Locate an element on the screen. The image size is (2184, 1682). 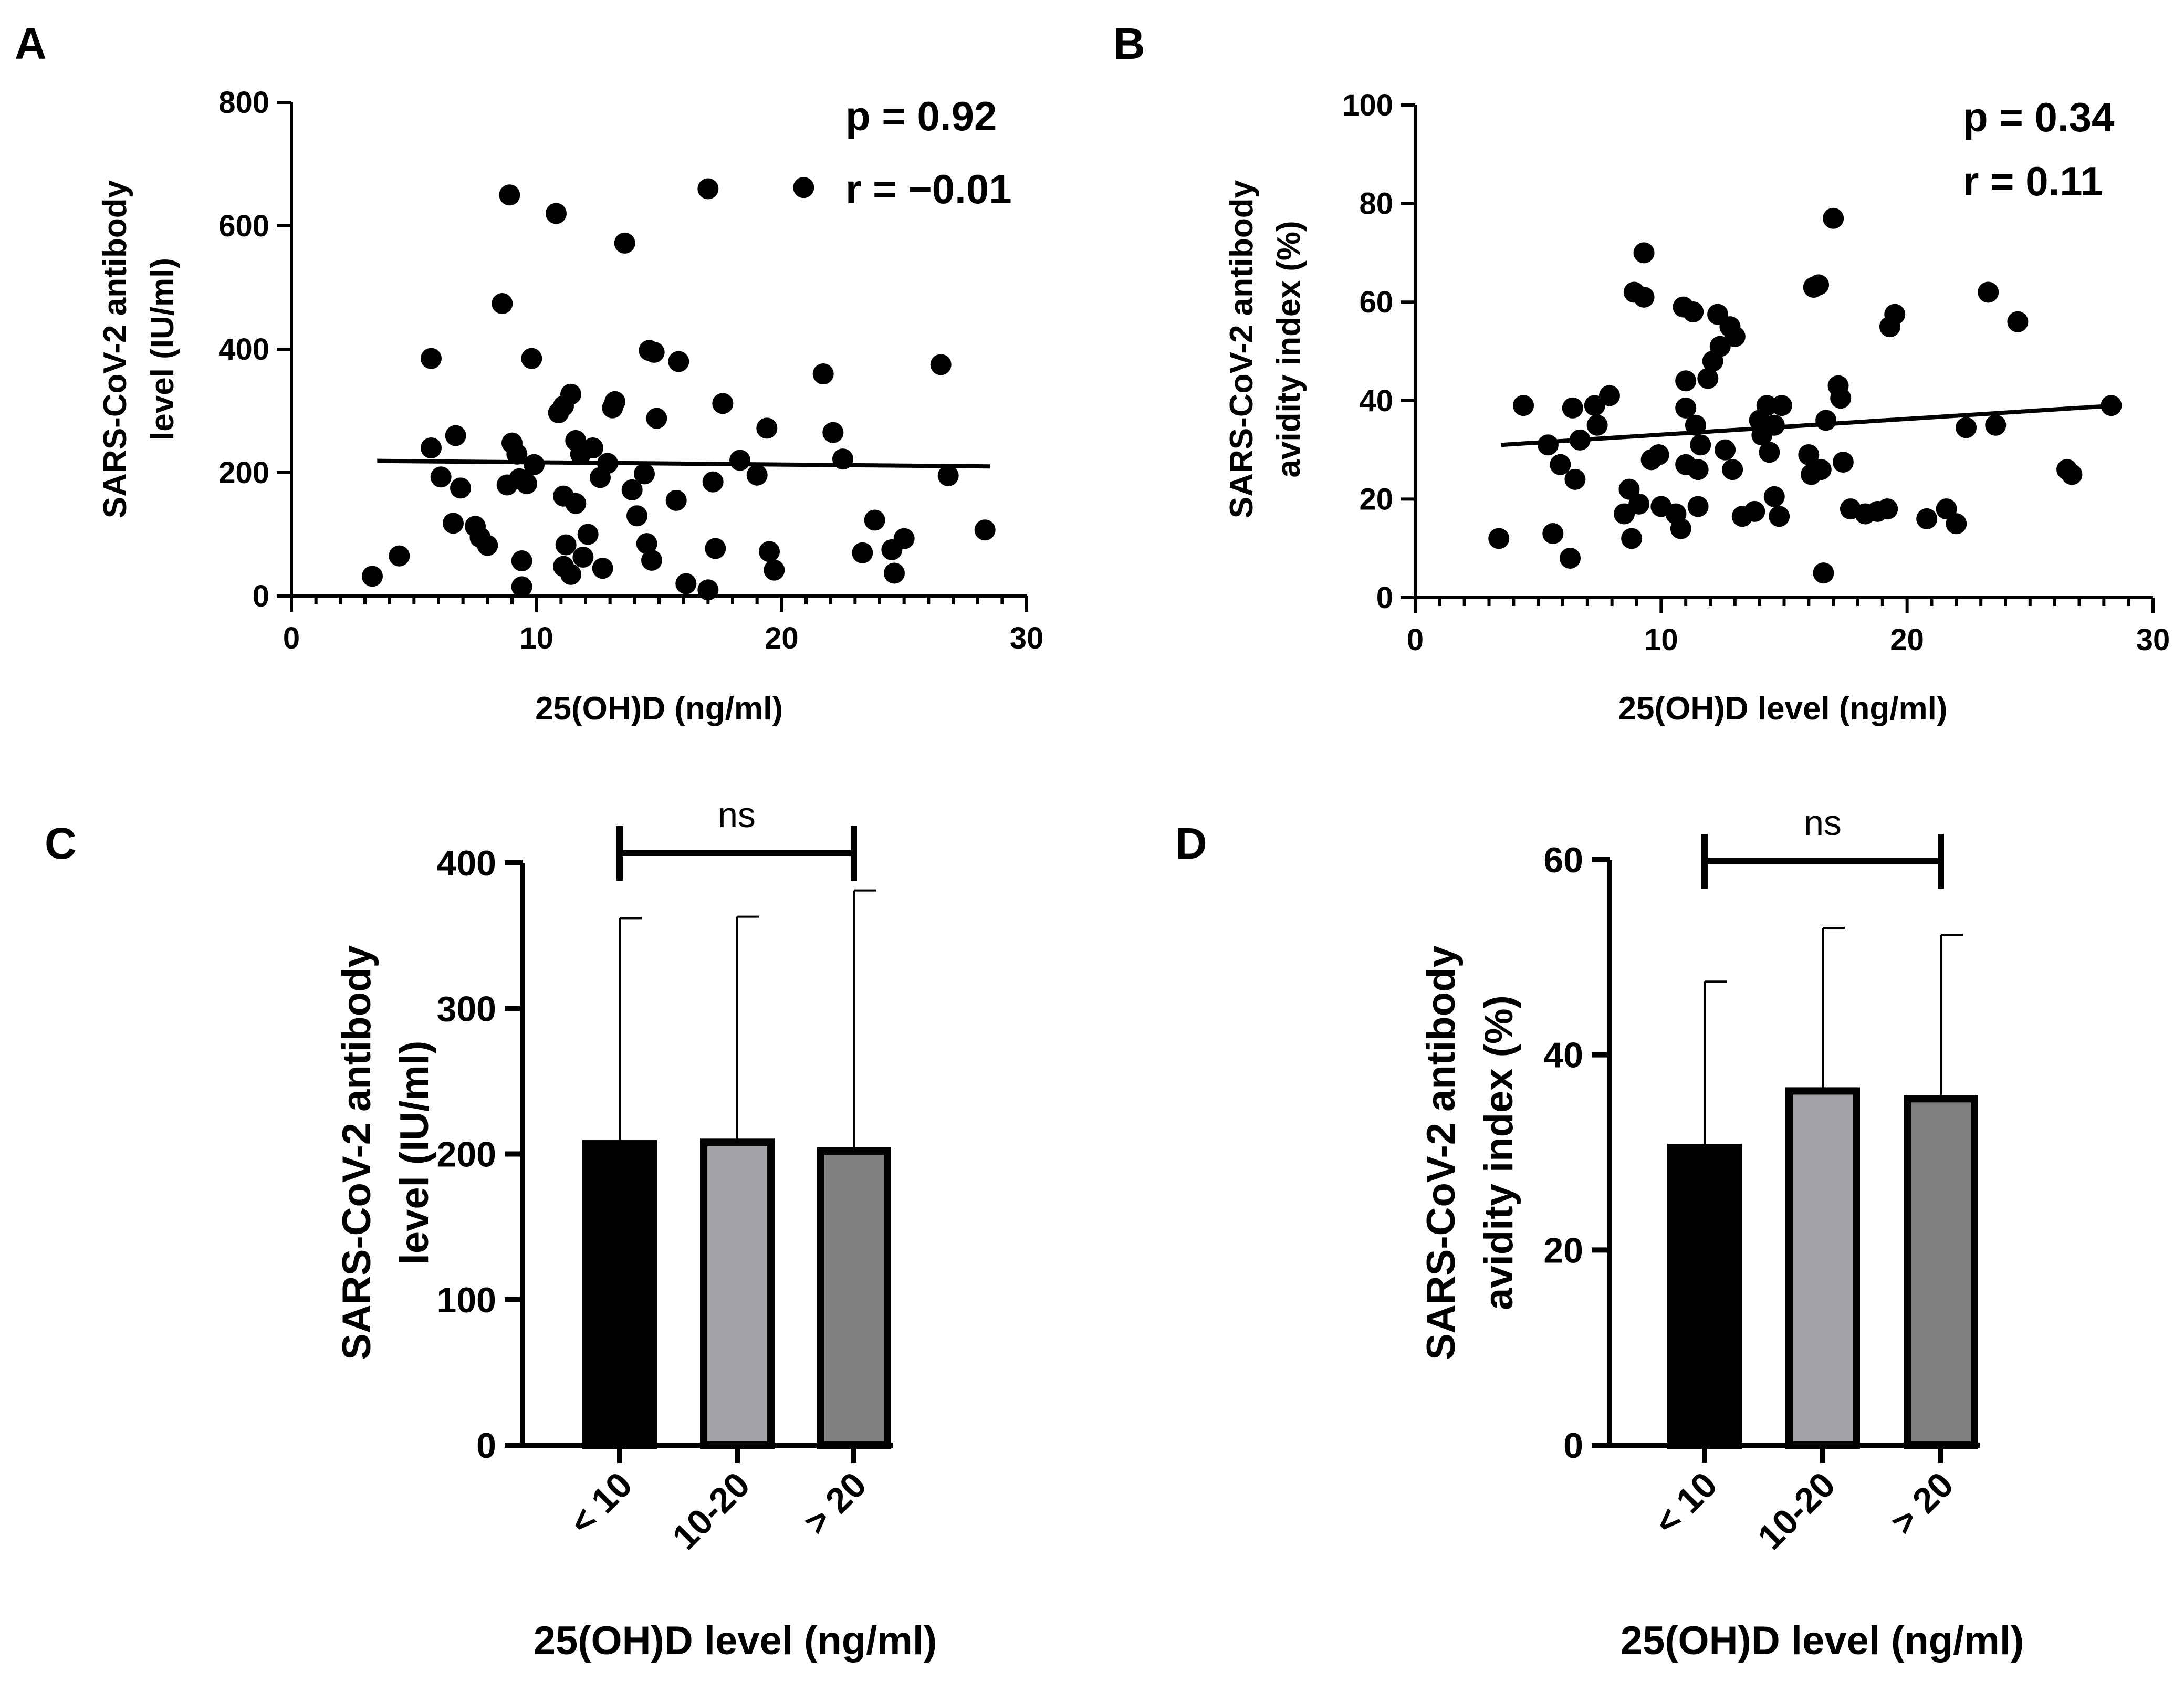
panel-c-y-axis-title-line2: level (IU/ml) is located at coordinates (414, 1153).